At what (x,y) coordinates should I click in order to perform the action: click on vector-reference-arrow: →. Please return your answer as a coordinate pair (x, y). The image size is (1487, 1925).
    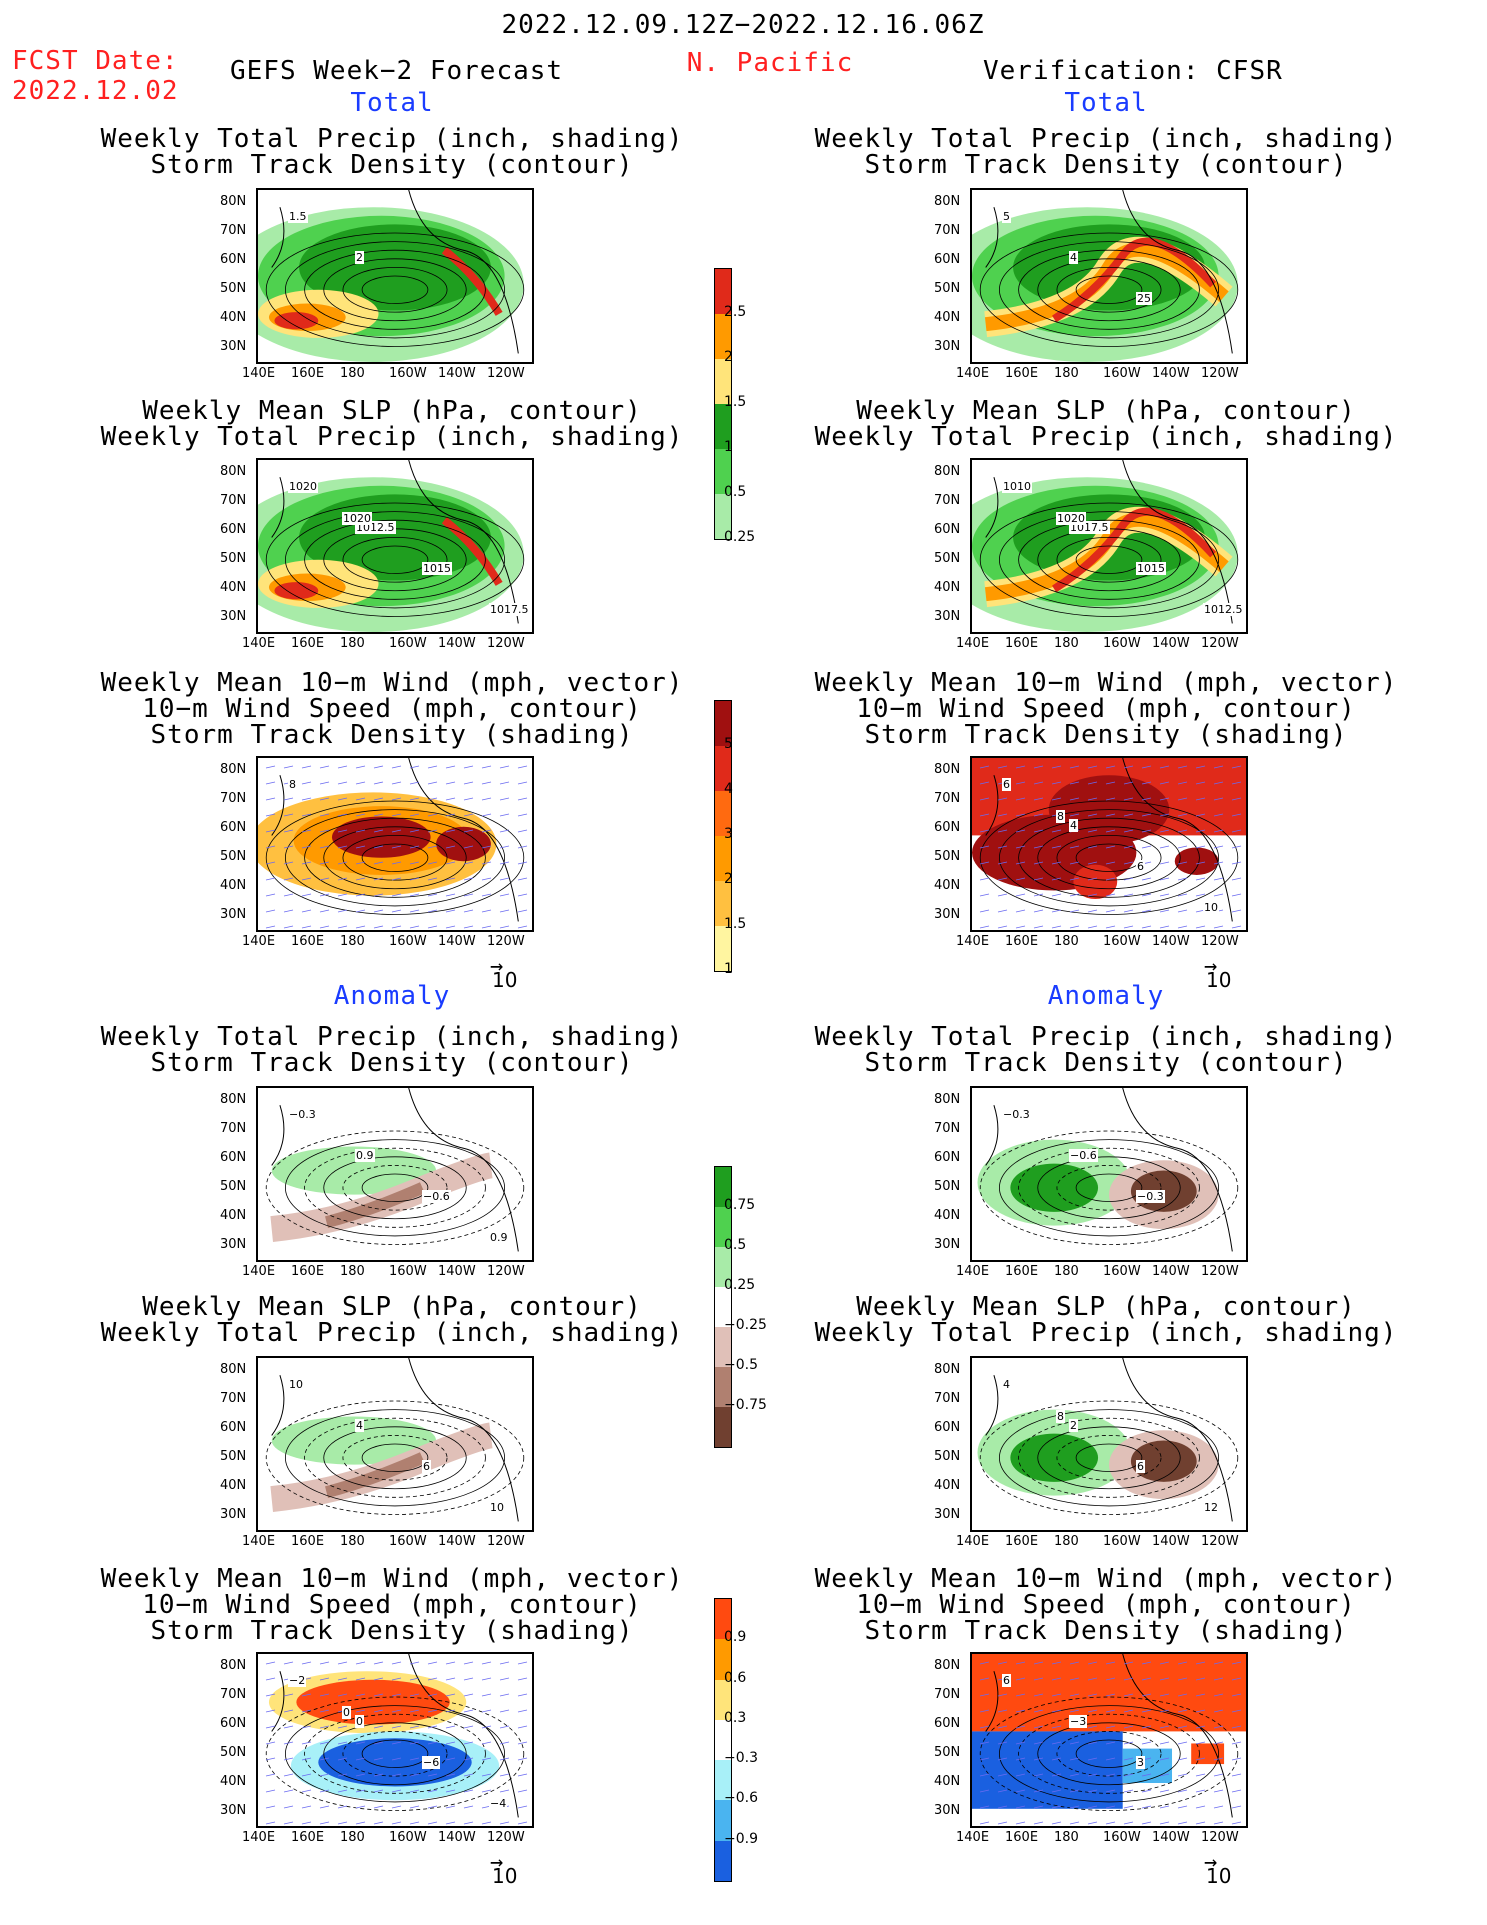
    Looking at the image, I should click on (497, 966).